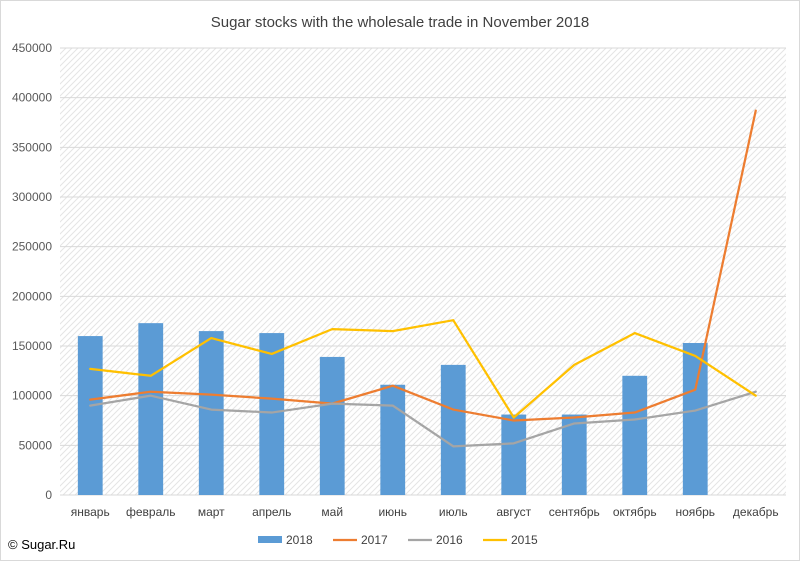 The image size is (800, 561). Describe the element at coordinates (36, 445) in the screenshot. I see `y-tick-label: 50000` at that location.